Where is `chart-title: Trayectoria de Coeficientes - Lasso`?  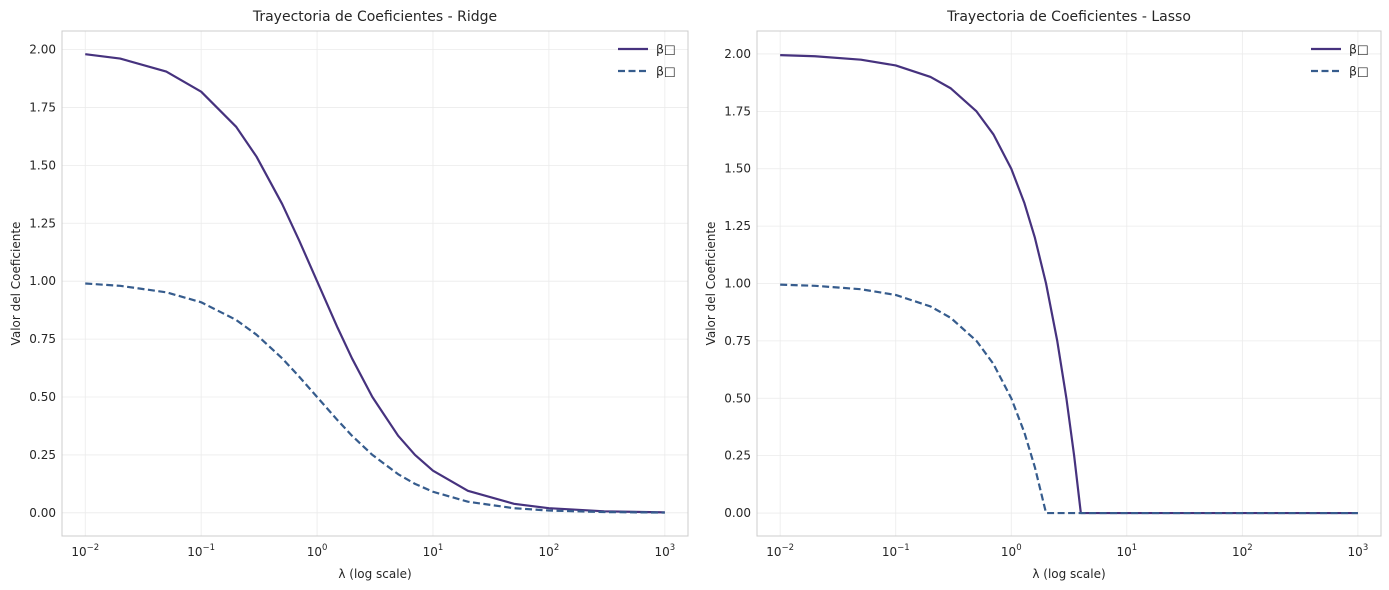 chart-title: Trayectoria de Coeficientes - Lasso is located at coordinates (1068, 17).